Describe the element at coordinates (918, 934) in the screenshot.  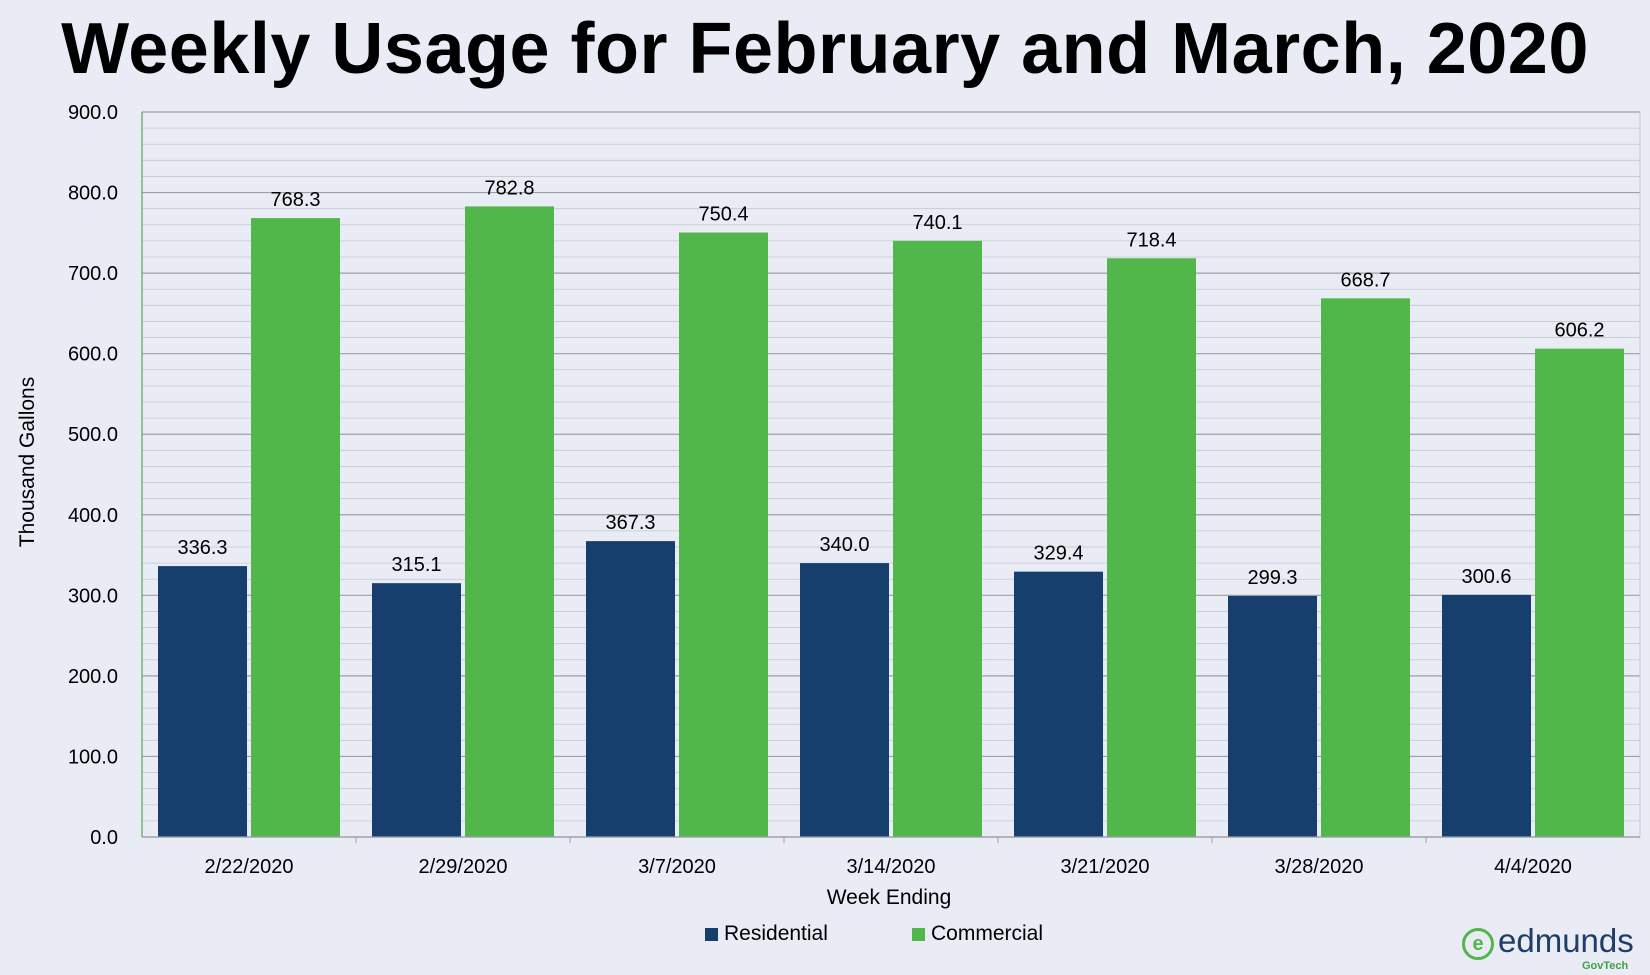
I see `legend-swatch-commercial` at that location.